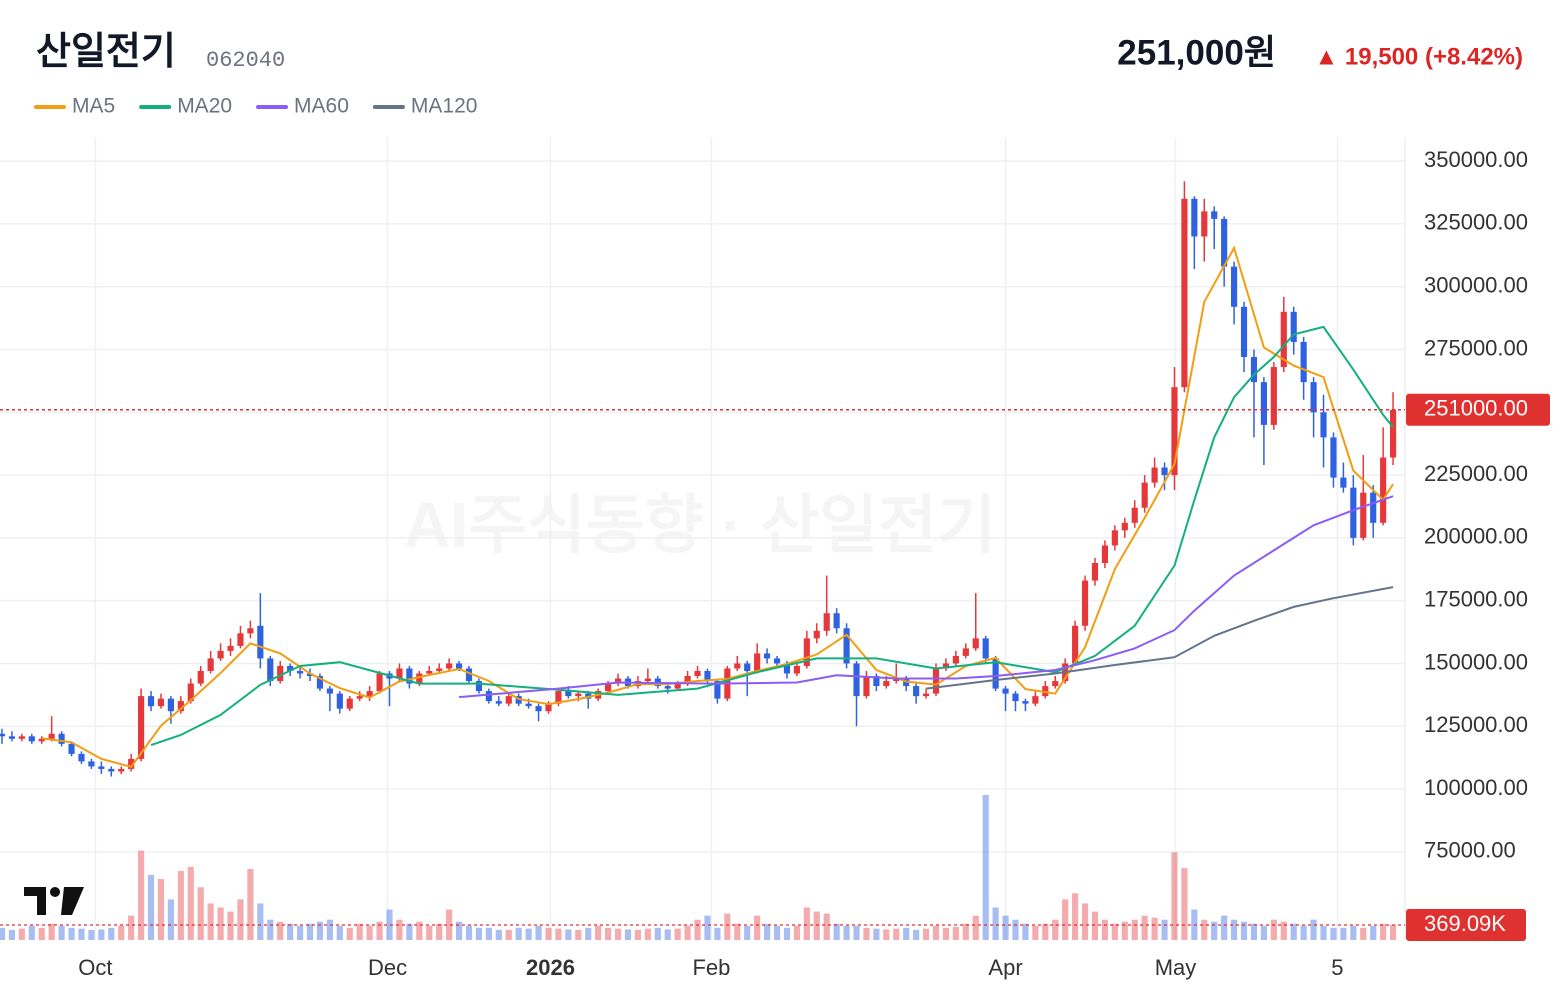 The width and height of the screenshot is (1560, 996). Describe the element at coordinates (1159, 638) in the screenshot. I see `ma-line` at that location.